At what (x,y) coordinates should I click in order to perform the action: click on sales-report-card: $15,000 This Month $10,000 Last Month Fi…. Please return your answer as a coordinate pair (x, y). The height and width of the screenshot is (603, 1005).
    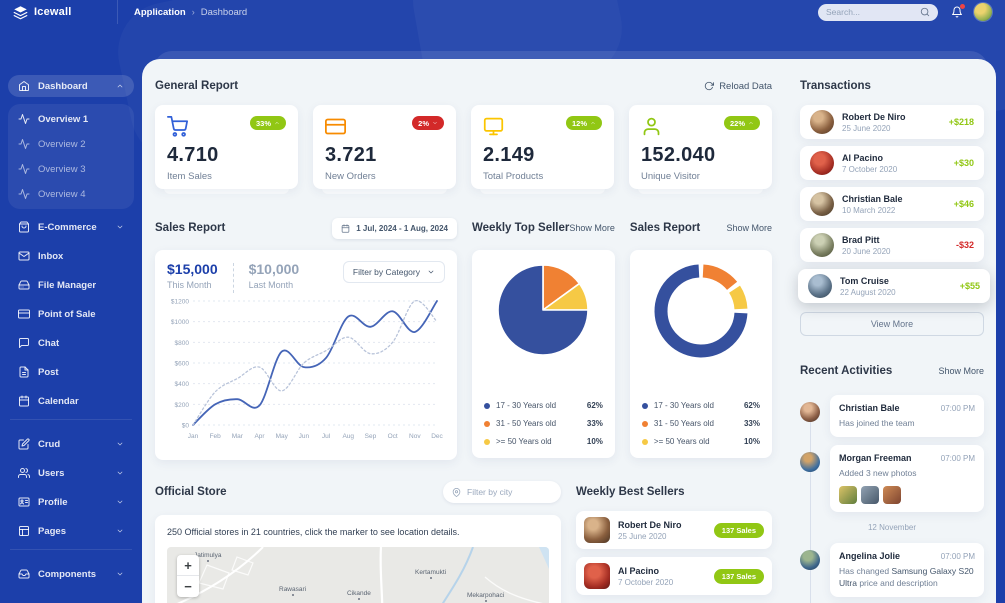
    Looking at the image, I should click on (306, 355).